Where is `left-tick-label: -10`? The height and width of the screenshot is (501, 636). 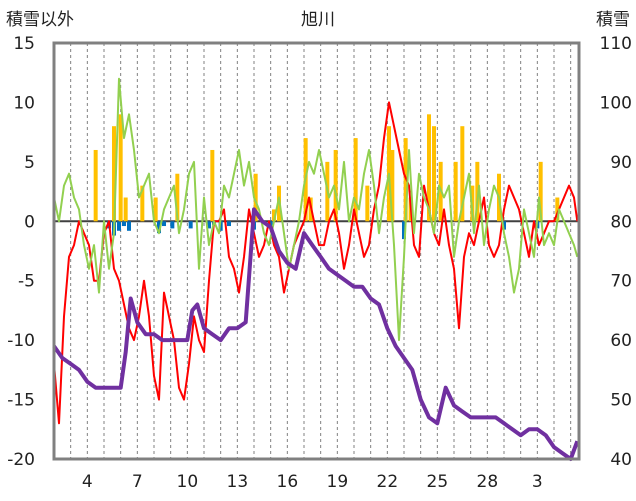
left-tick-label: -10 is located at coordinates (21, 341).